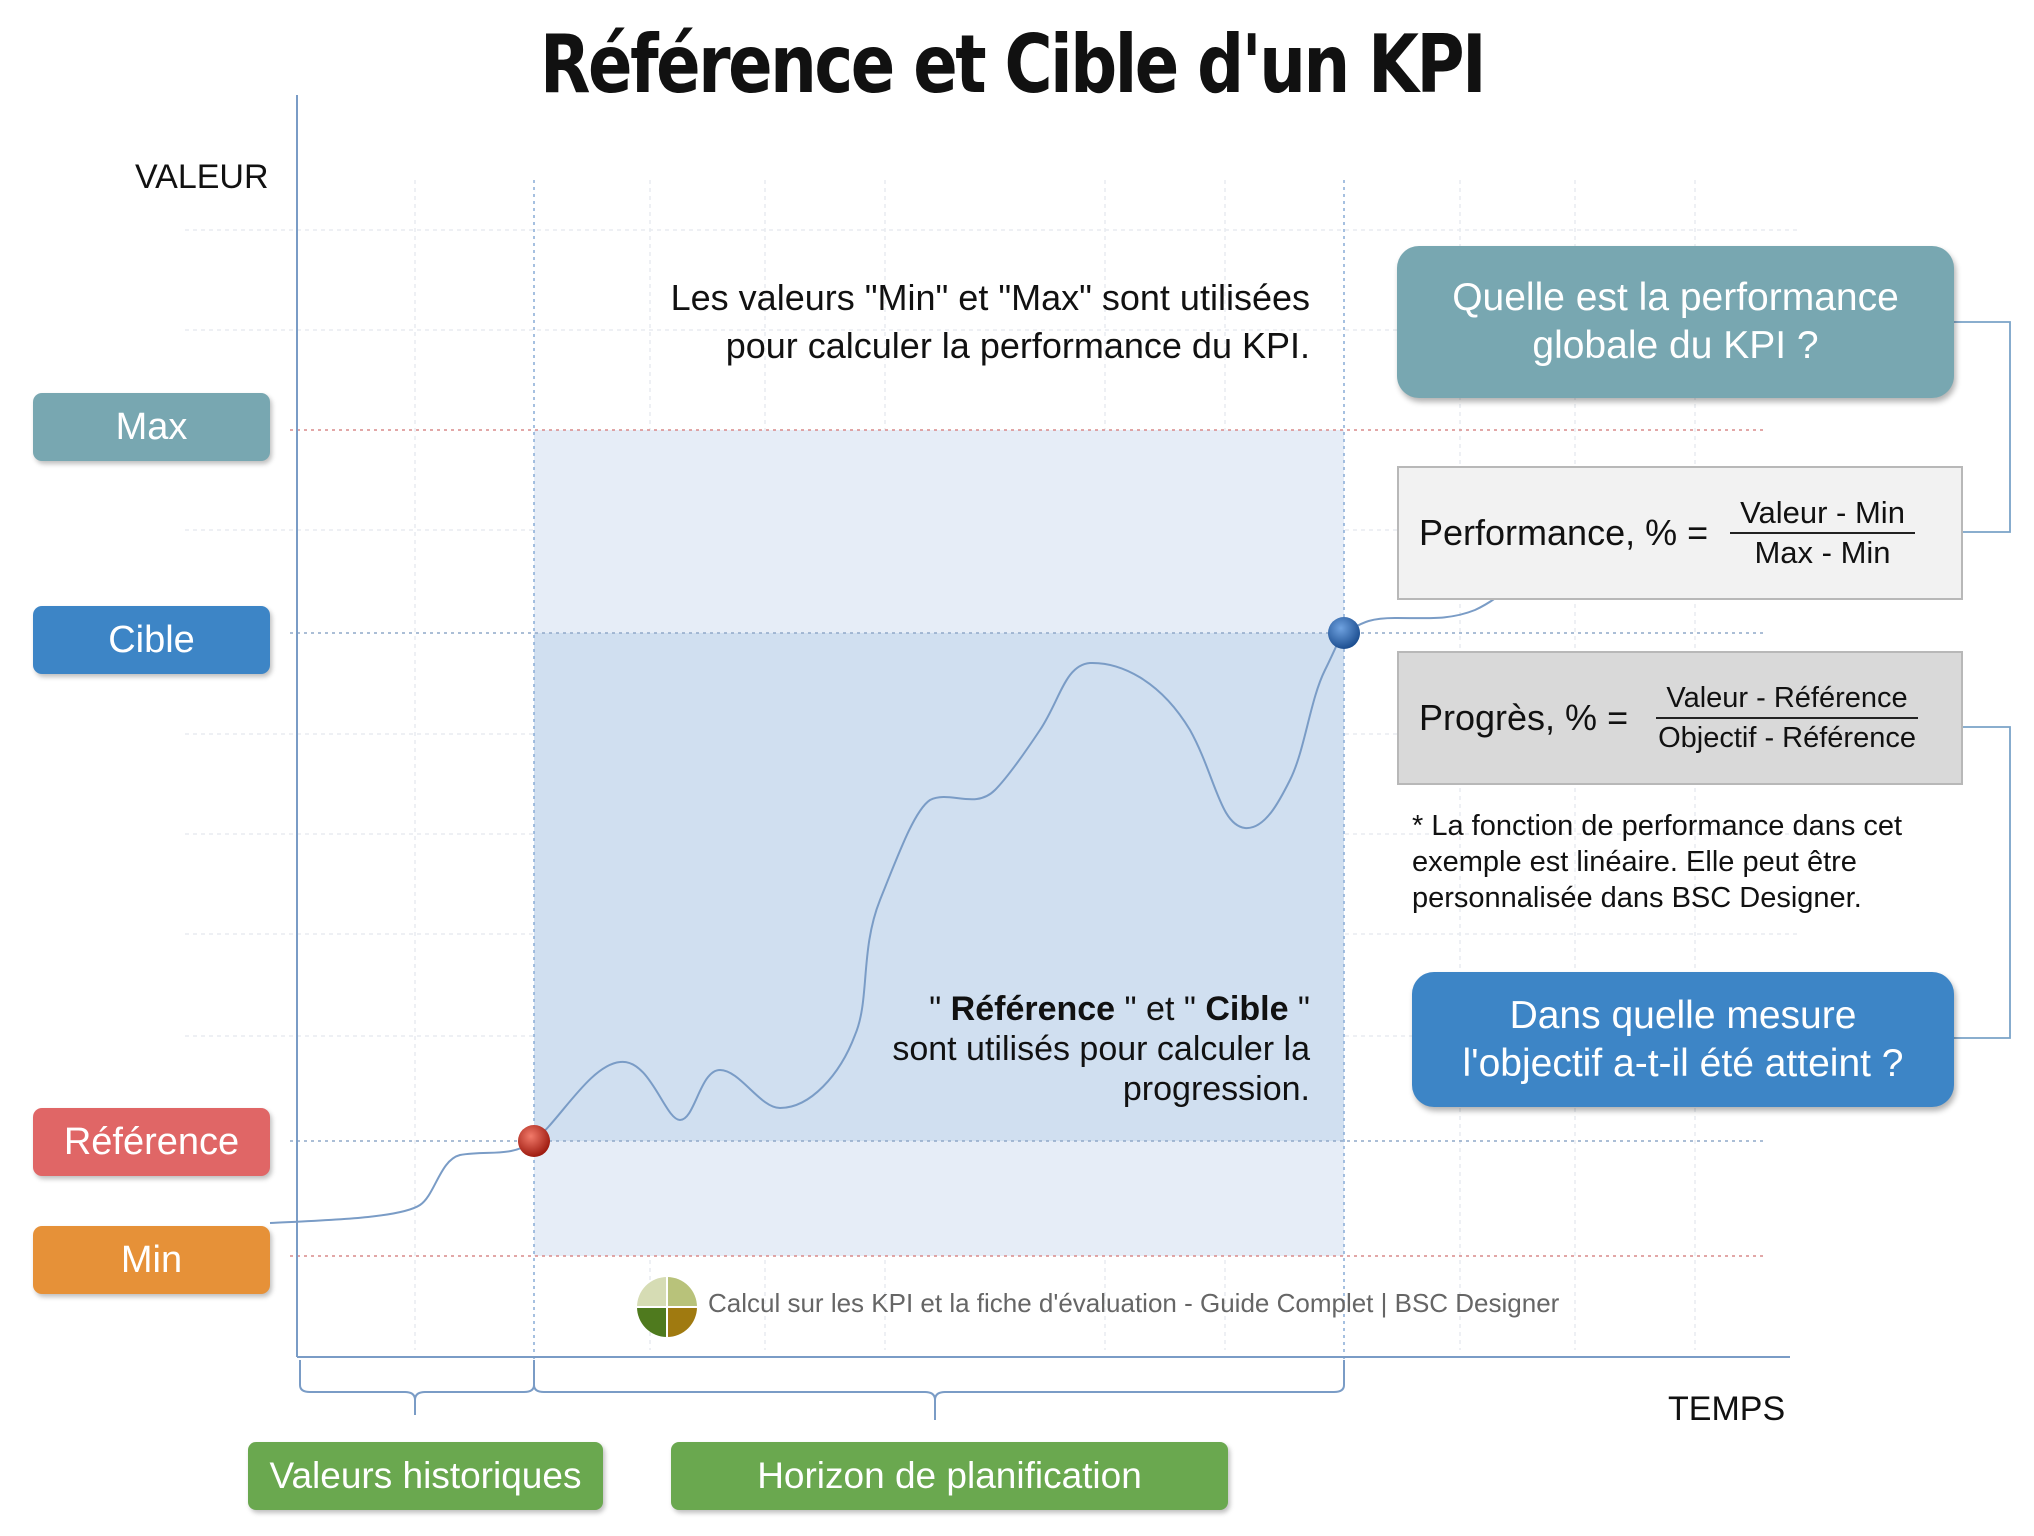 This screenshot has width=2034, height=1536. Describe the element at coordinates (1524, 717) in the screenshot. I see `progress-formula-lhs: Progrès, % =` at that location.